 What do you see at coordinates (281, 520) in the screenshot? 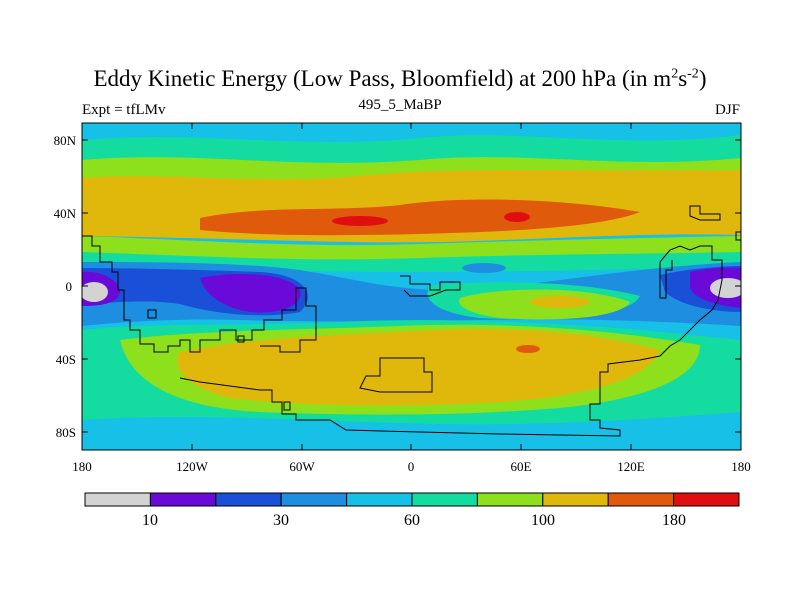
I see `colorbar-label: 30` at bounding box center [281, 520].